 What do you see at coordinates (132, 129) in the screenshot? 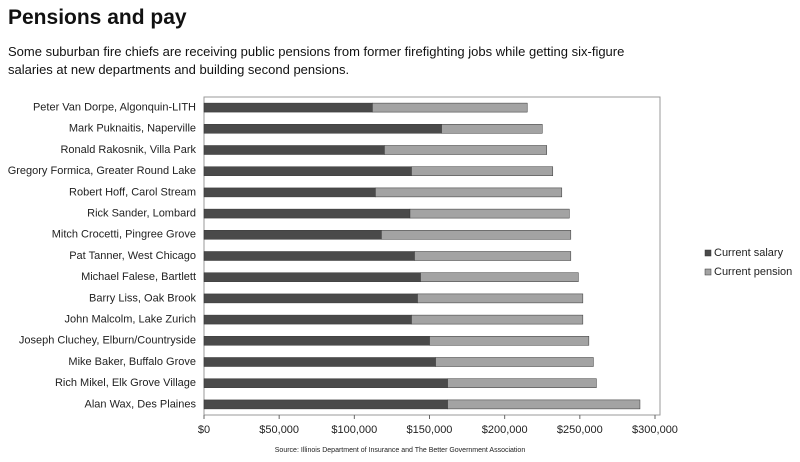
I see `y-tick-label: Mark Puknaitis, Naperville` at bounding box center [132, 129].